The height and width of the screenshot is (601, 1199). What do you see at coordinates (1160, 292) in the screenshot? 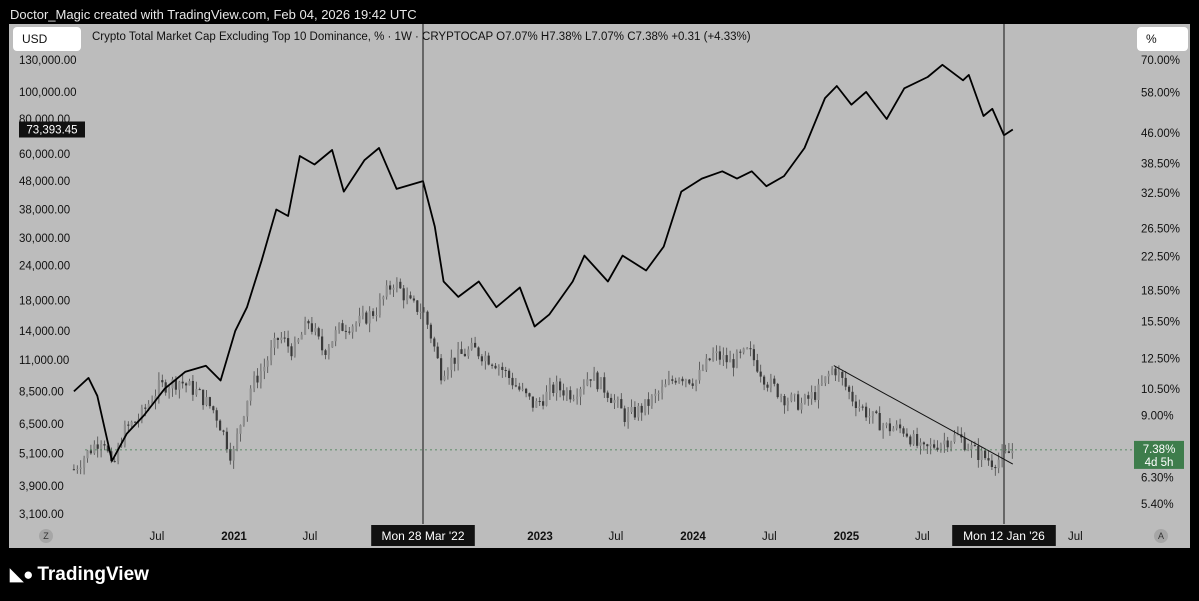
I see `right-tick-label: 18.50%` at bounding box center [1160, 292].